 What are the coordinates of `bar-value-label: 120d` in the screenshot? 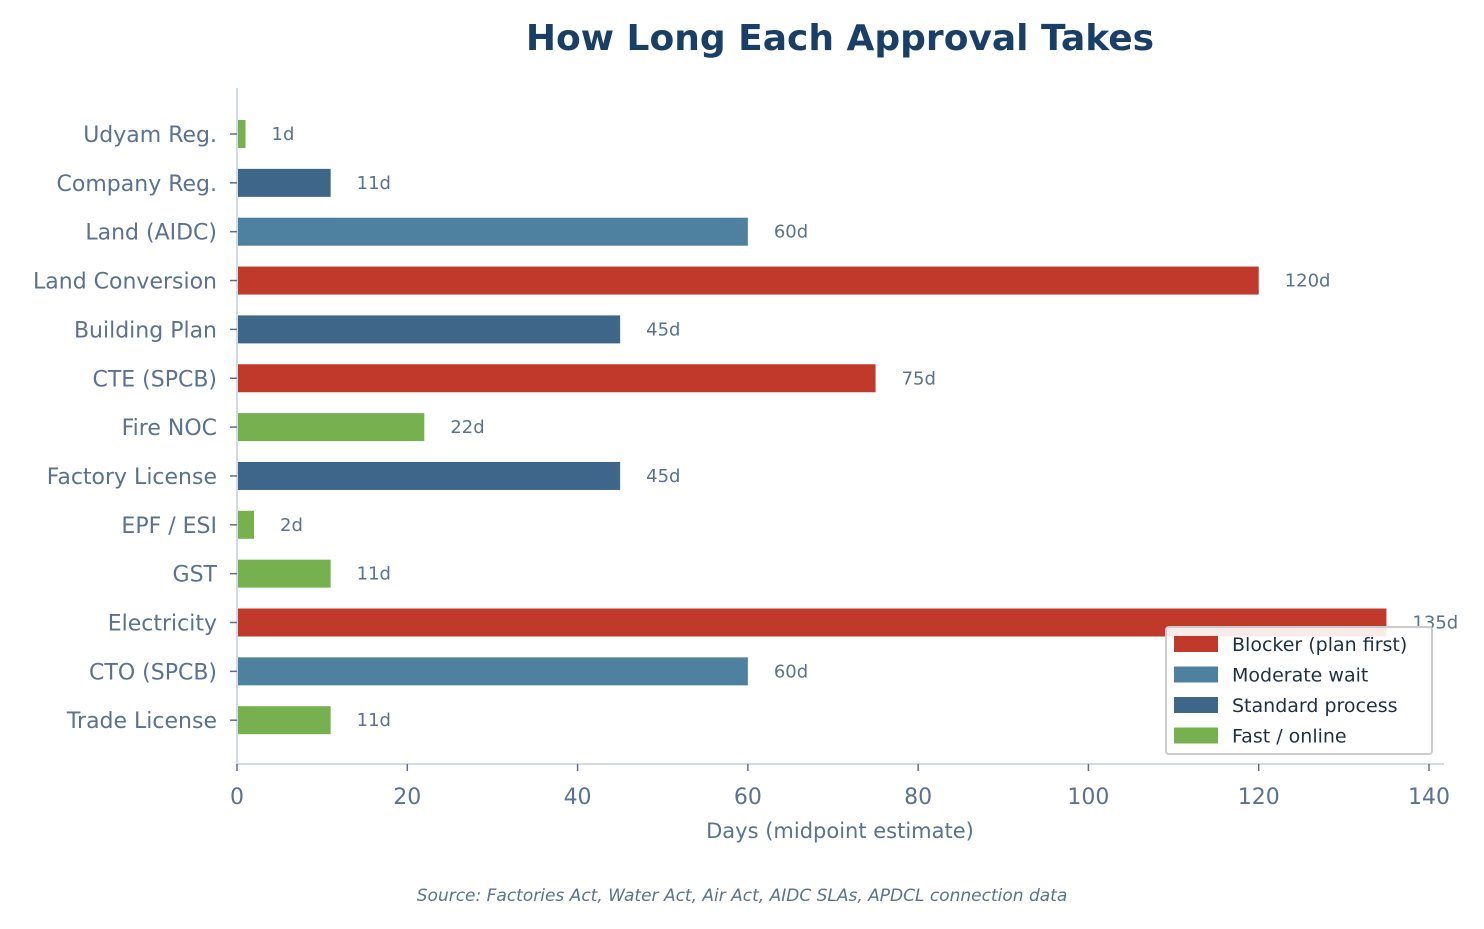 It's located at (1308, 281).